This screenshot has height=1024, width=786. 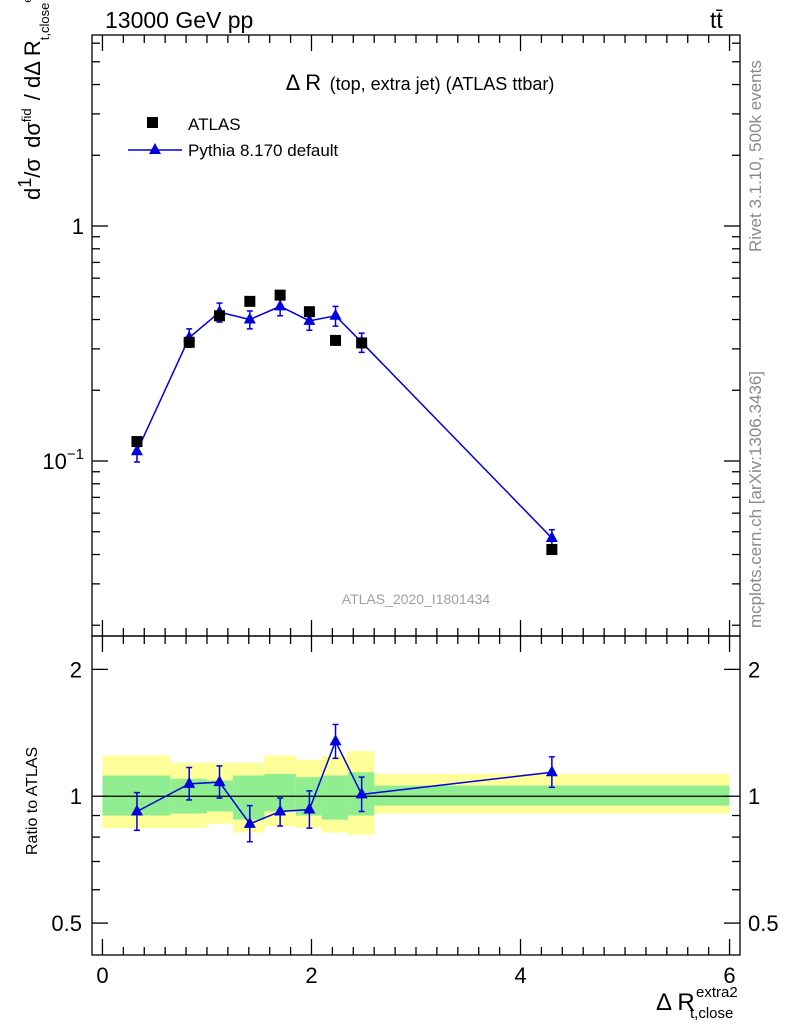 I want to click on svg-text:d1/σ dσfid / d: d1/σ dσfid / dΔ Rt,closeextra2, so click(x=31, y=100).